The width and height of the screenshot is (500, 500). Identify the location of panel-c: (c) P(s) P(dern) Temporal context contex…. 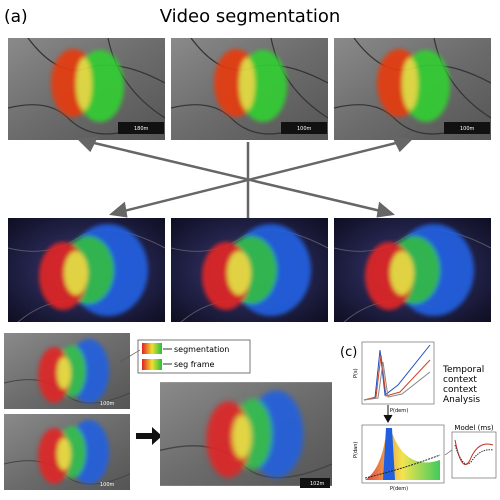
(418, 416).